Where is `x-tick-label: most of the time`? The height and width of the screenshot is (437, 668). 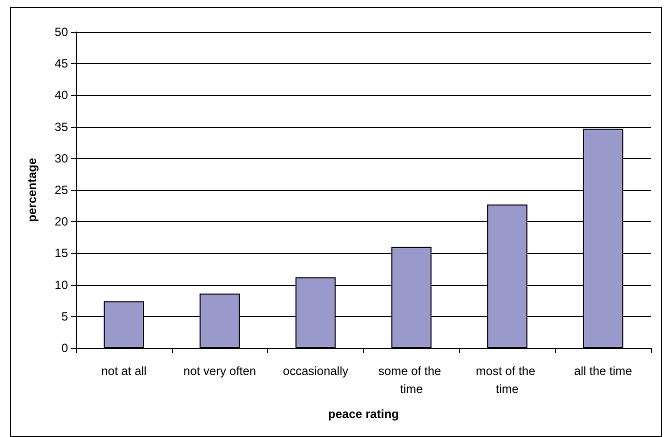
x-tick-label: most of the time is located at coordinates (507, 380).